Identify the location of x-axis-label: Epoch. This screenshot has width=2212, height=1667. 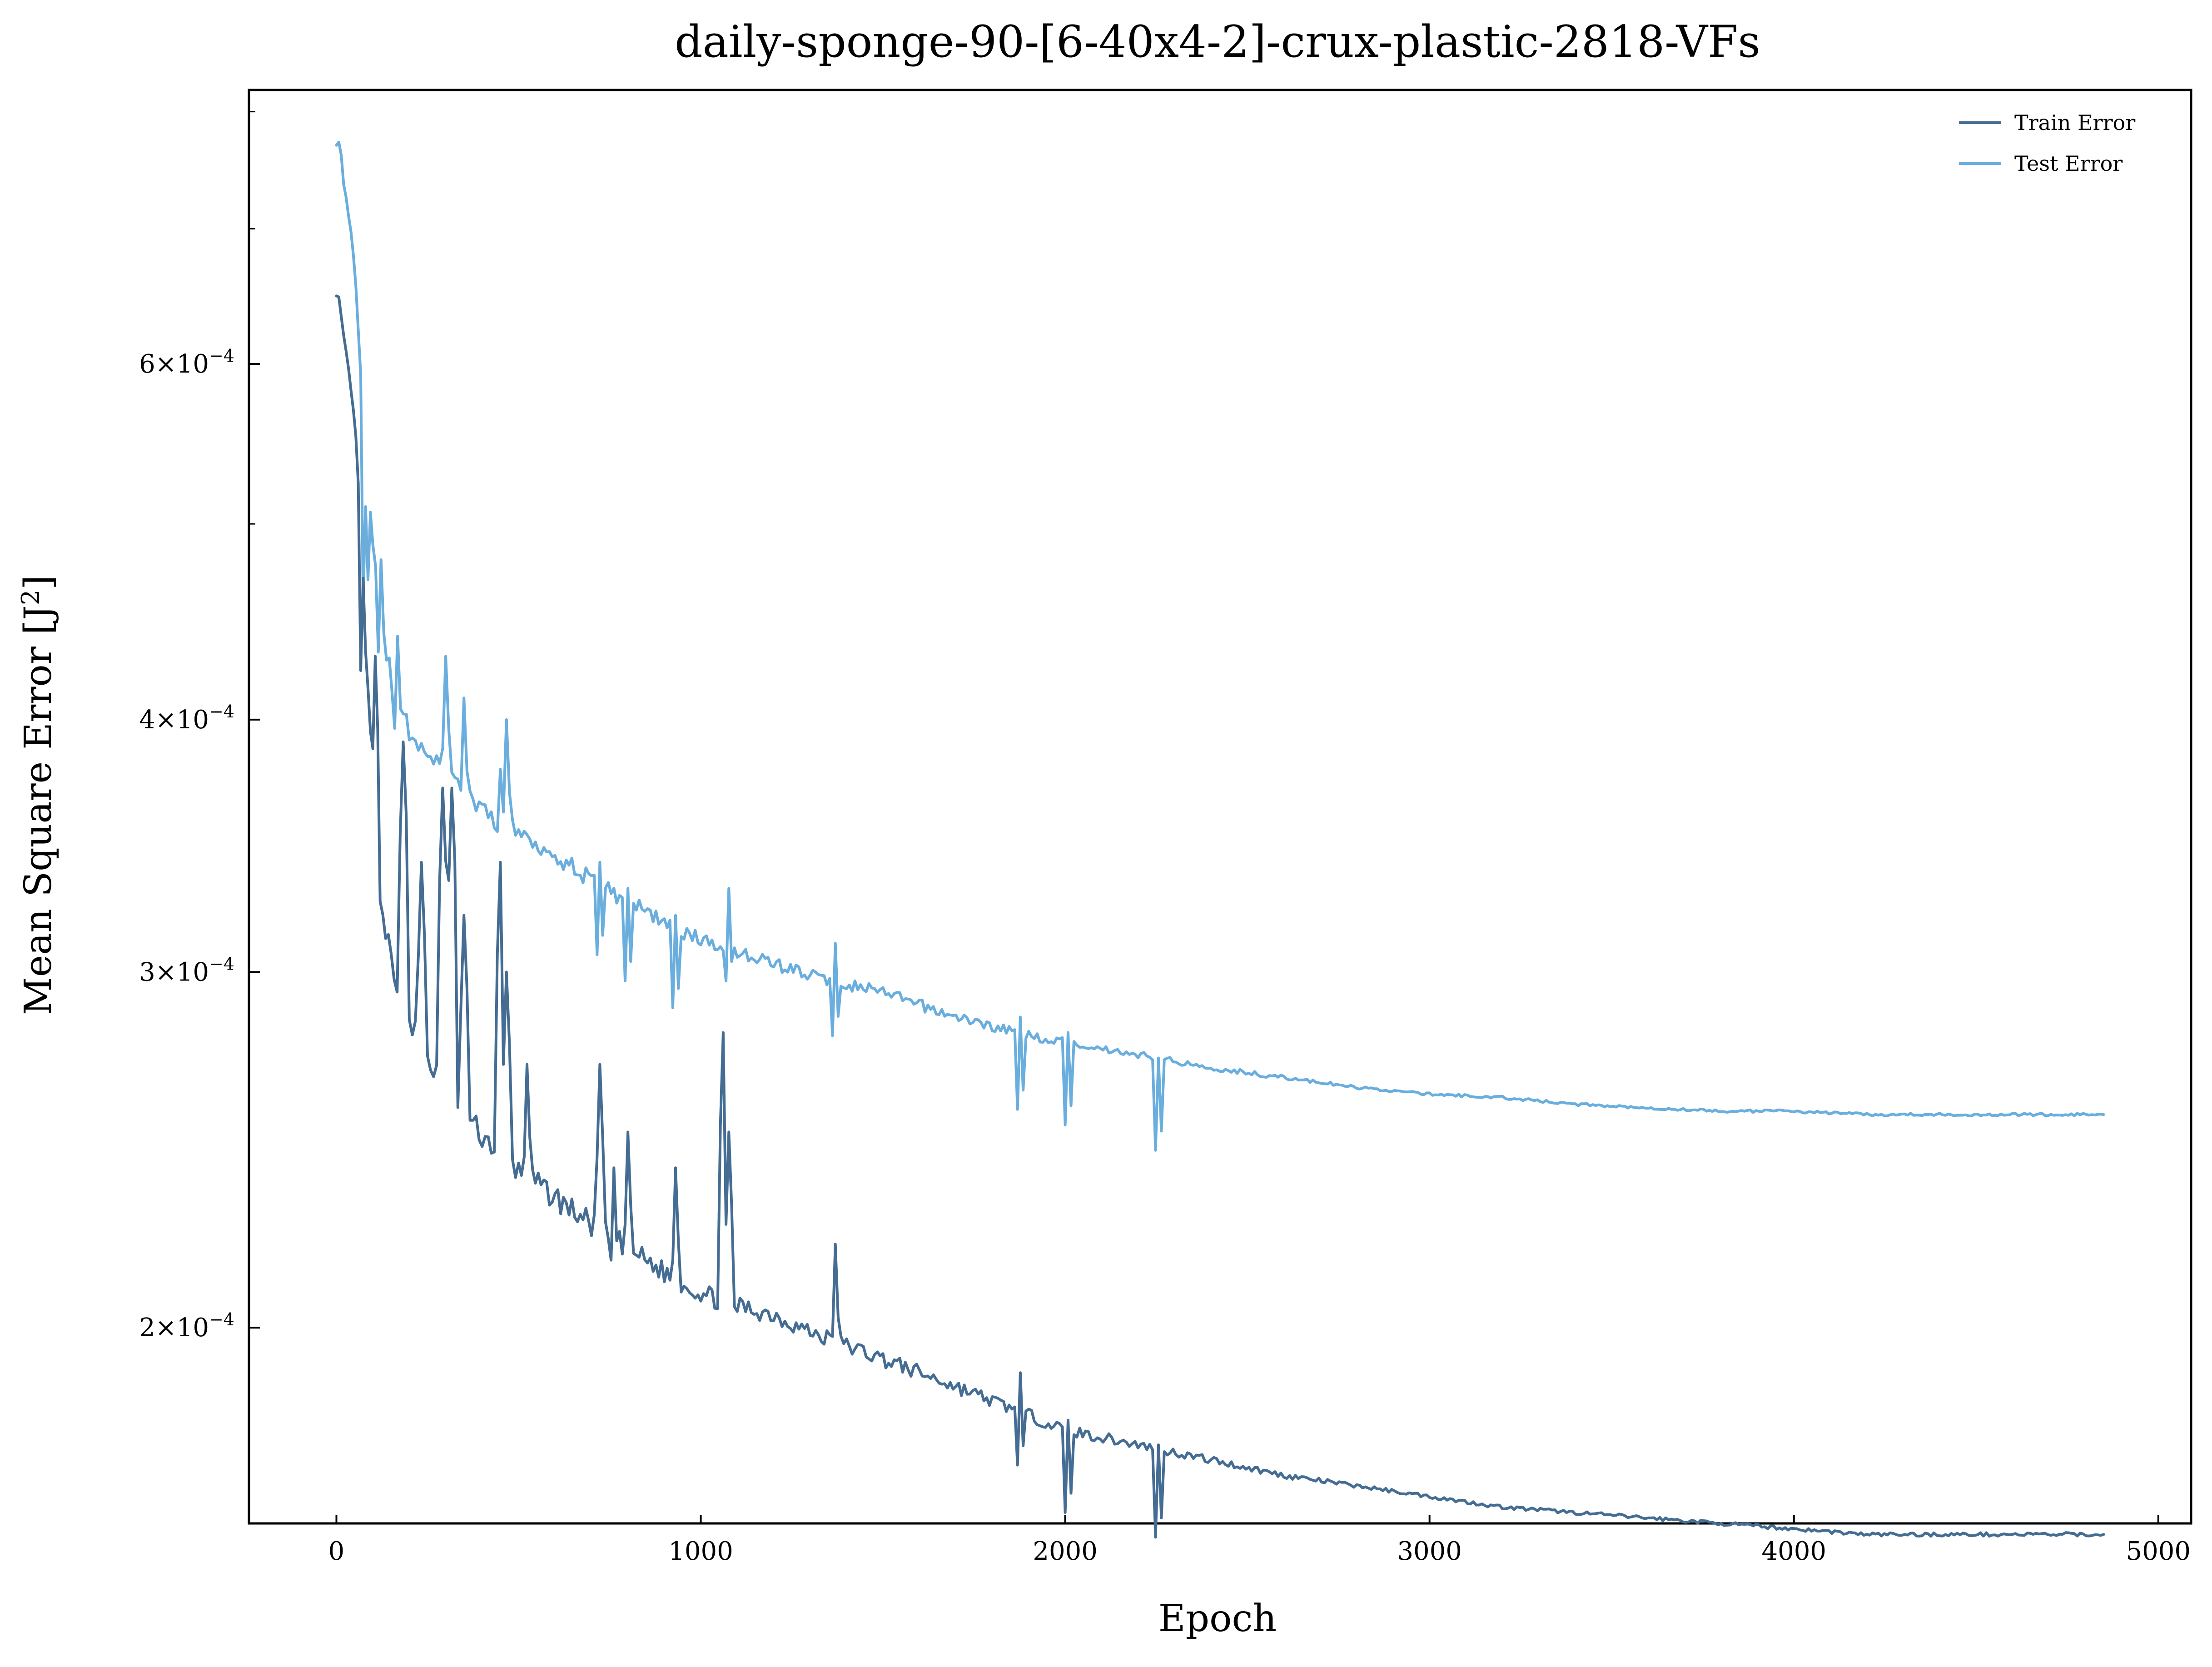
(1217, 1618).